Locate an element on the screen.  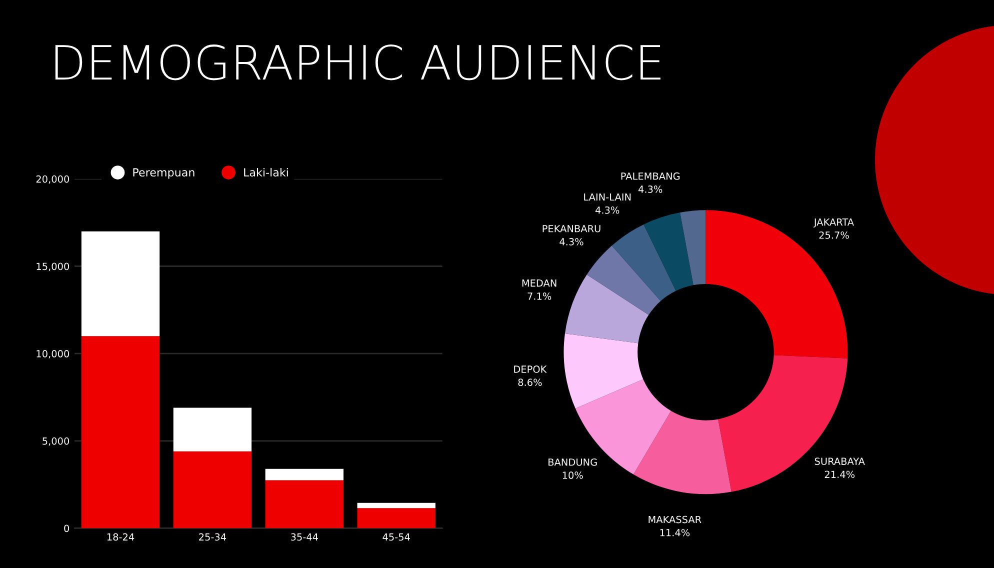
slice-label: LAIN-LAIN is located at coordinates (607, 197).